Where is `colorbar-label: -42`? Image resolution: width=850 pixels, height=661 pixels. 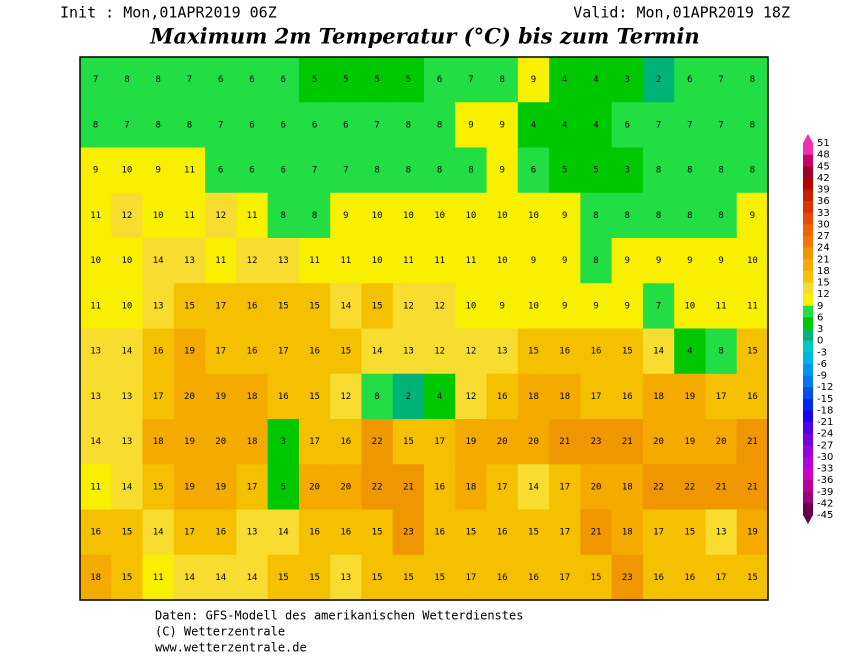
colorbar-label: -42 is located at coordinates (825, 503).